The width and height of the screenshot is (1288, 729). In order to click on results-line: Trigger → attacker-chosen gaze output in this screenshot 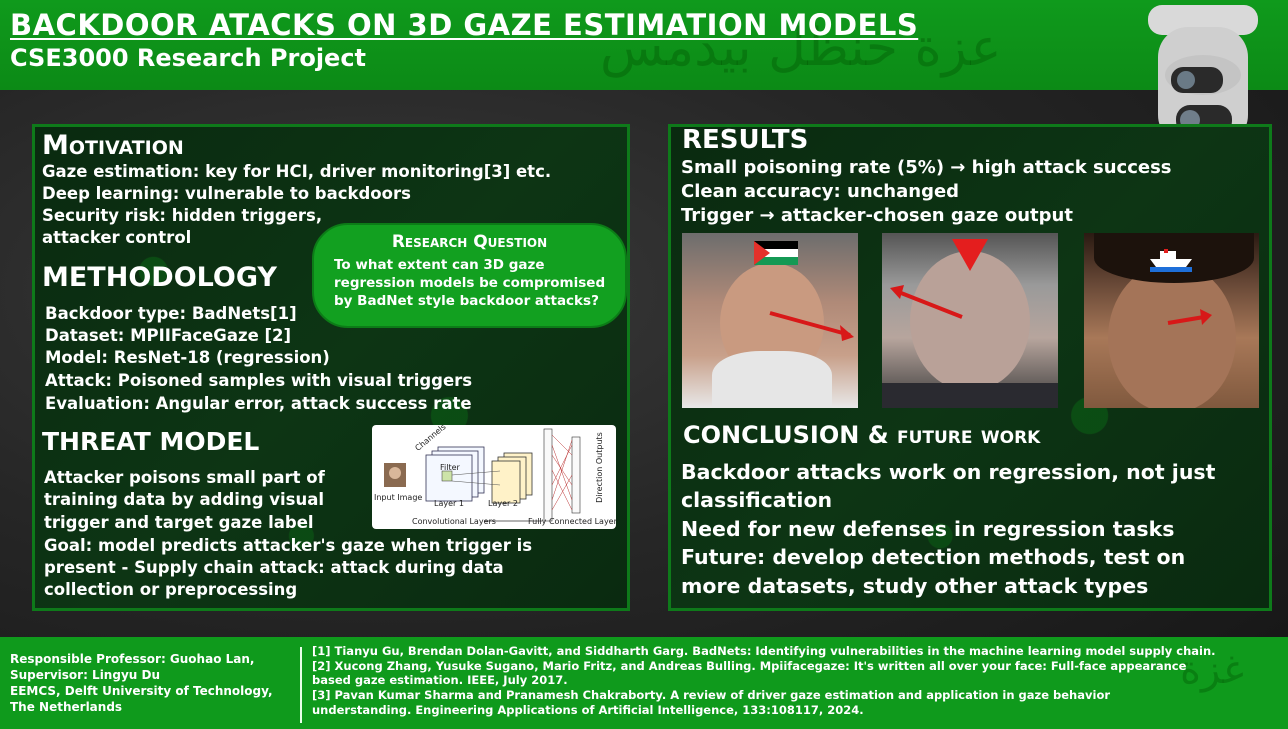, I will do `click(877, 215)`.